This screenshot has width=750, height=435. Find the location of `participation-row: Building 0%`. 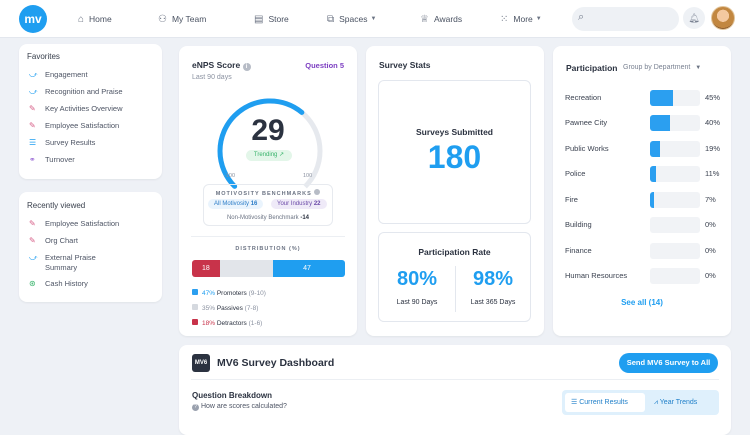

participation-row: Building 0% is located at coordinates (640, 224).